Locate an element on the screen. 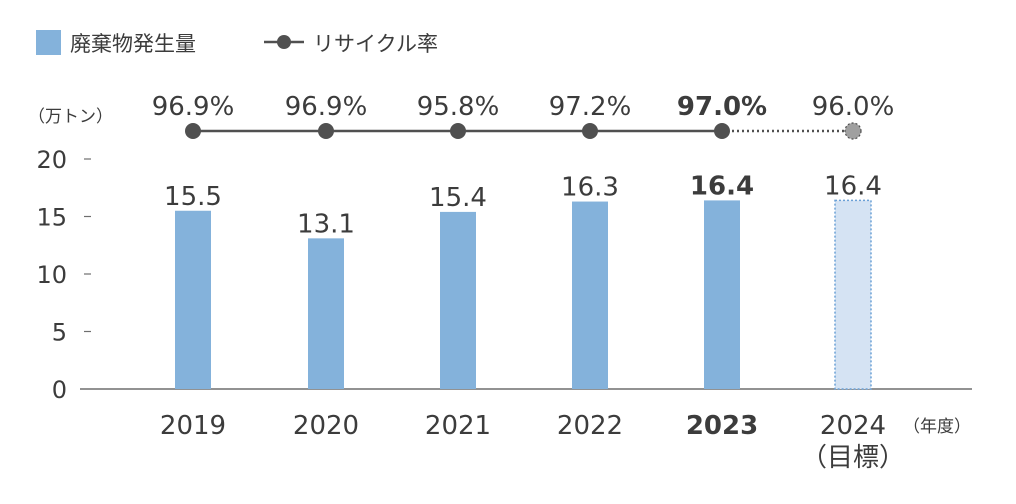 The height and width of the screenshot is (504, 1016). x-tick-label: 2021 is located at coordinates (458, 426).